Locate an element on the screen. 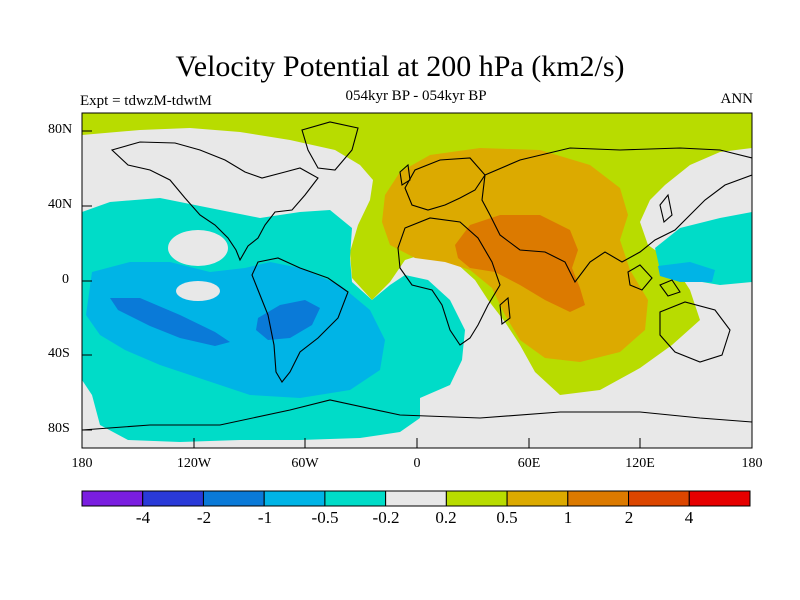  x-label-180e: 180 is located at coordinates (752, 463).